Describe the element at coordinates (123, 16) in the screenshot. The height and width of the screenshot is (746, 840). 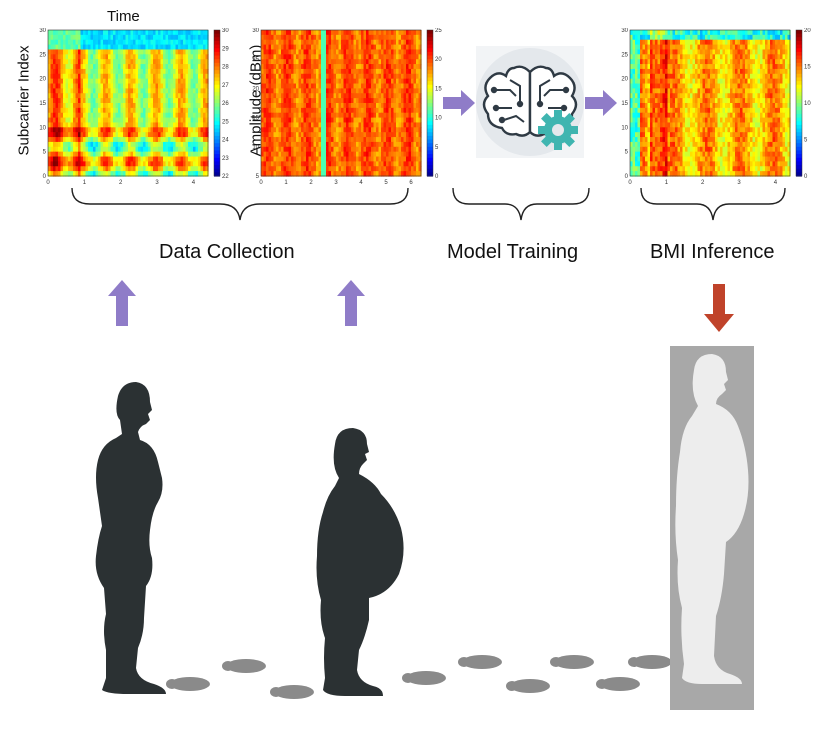
I see `panel1-title: Time` at that location.